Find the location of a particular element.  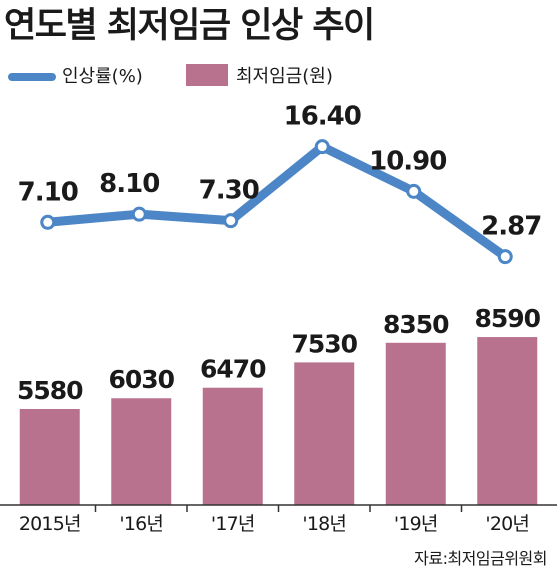

legend-rate-label: 인상률(%) is located at coordinates (102, 76).